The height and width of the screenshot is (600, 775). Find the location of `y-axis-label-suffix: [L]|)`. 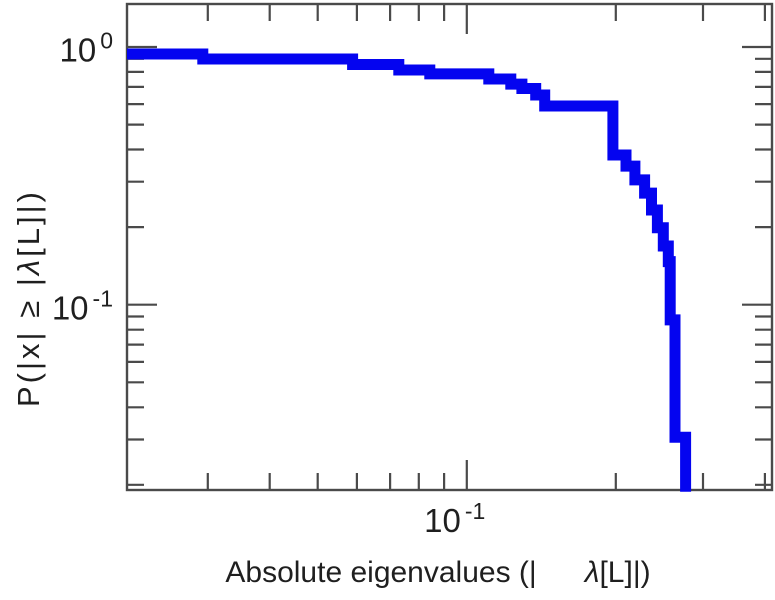

y-axis-label-suffix: [L]|) is located at coordinates (28, 222).